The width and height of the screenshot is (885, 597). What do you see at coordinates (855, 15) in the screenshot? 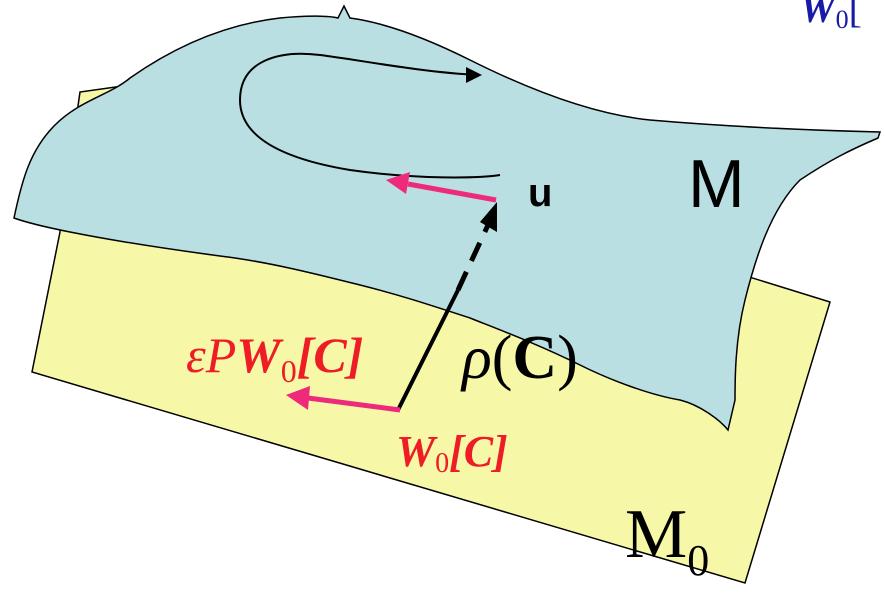
I see `label-top-rest: [` at bounding box center [855, 15].